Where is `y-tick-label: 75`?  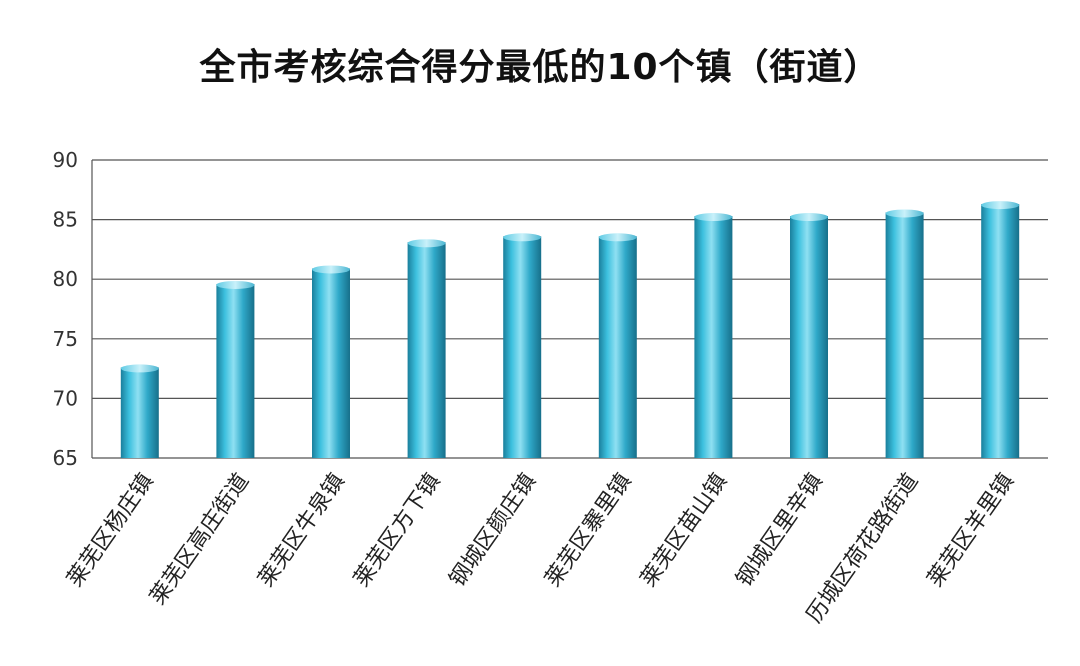 y-tick-label: 75 is located at coordinates (65, 339).